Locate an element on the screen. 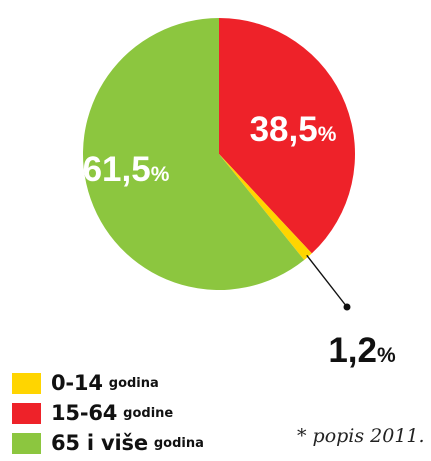  legend-item-15-64: 15-64 godine is located at coordinates (108, 413).